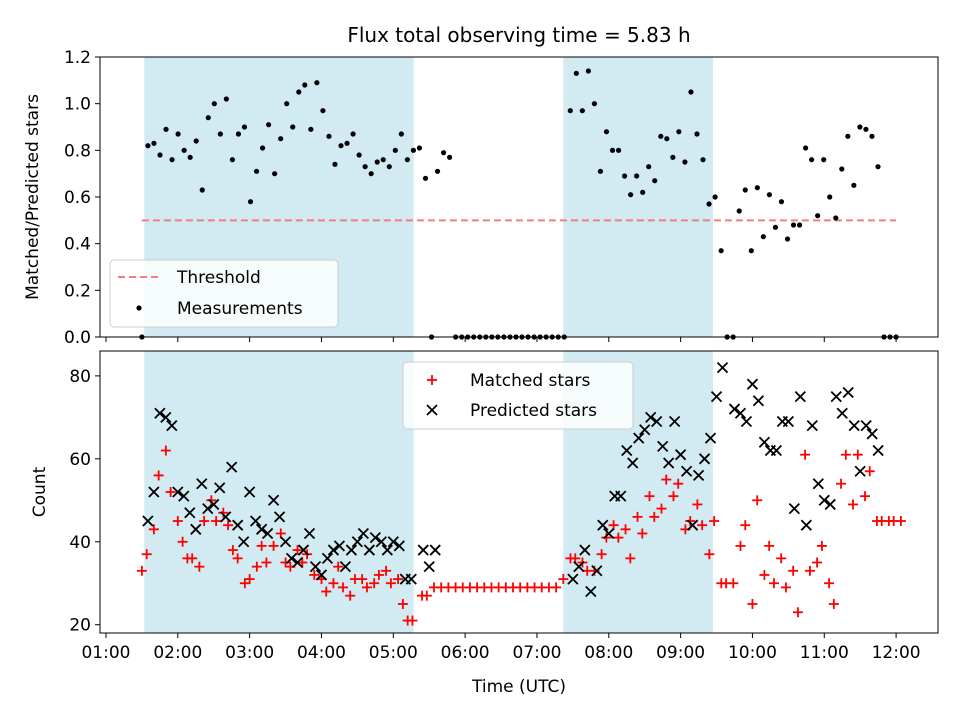 The image size is (960, 720). What do you see at coordinates (249, 653) in the screenshot?
I see `x-tick-label: 03:00` at bounding box center [249, 653].